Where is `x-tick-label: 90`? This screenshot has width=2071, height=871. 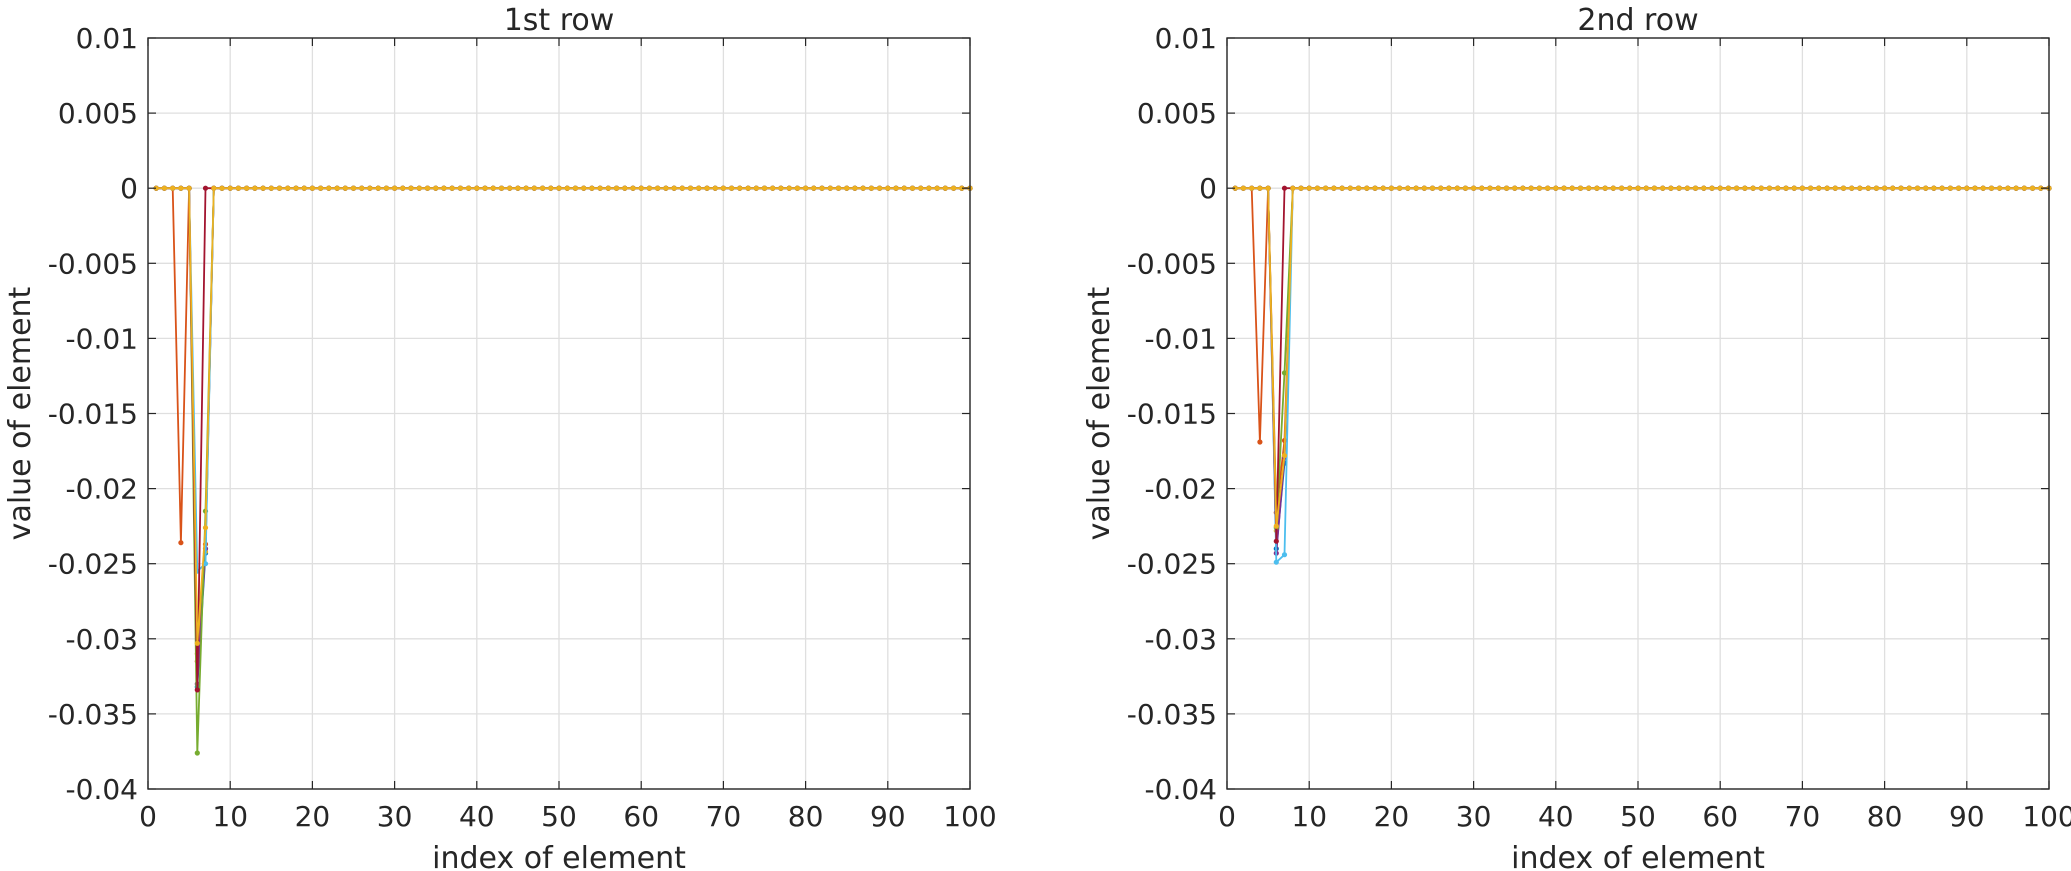
x-tick-label: 90 is located at coordinates (1967, 816).